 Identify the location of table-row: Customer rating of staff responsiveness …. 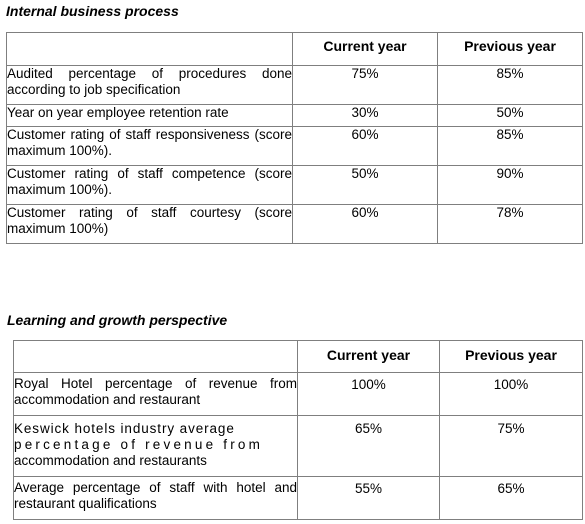
(294, 146).